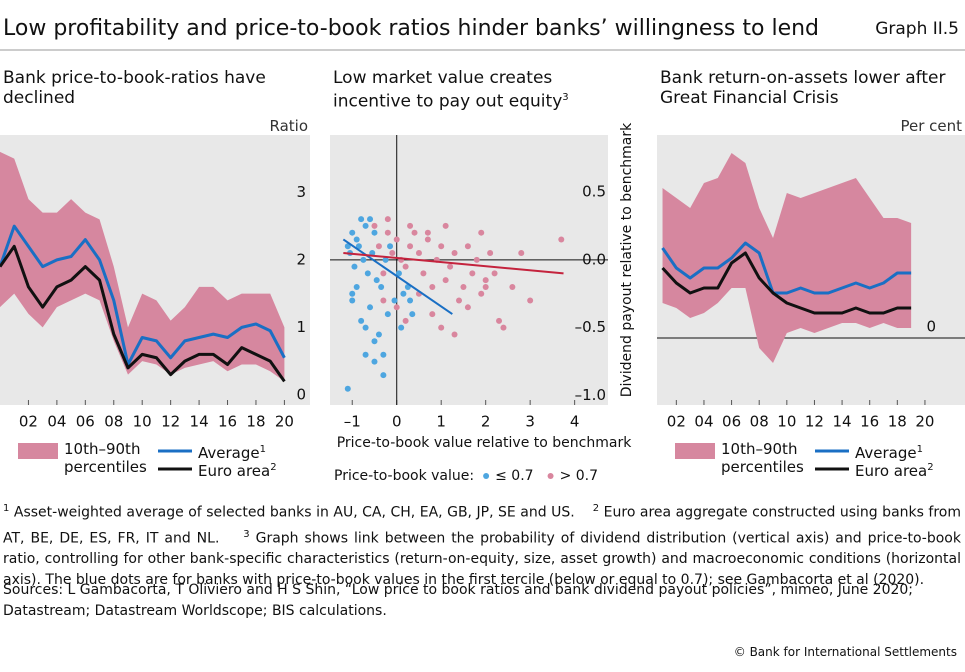 Image resolution: width=965 pixels, height=672 pixels. What do you see at coordinates (676, 422) in the screenshot?
I see `x-tick-label: 02` at bounding box center [676, 422].